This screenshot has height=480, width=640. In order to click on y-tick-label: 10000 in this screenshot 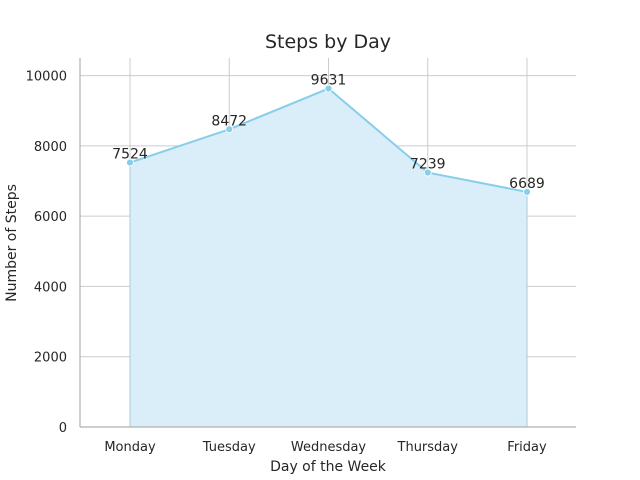, I will do `click(46, 77)`.